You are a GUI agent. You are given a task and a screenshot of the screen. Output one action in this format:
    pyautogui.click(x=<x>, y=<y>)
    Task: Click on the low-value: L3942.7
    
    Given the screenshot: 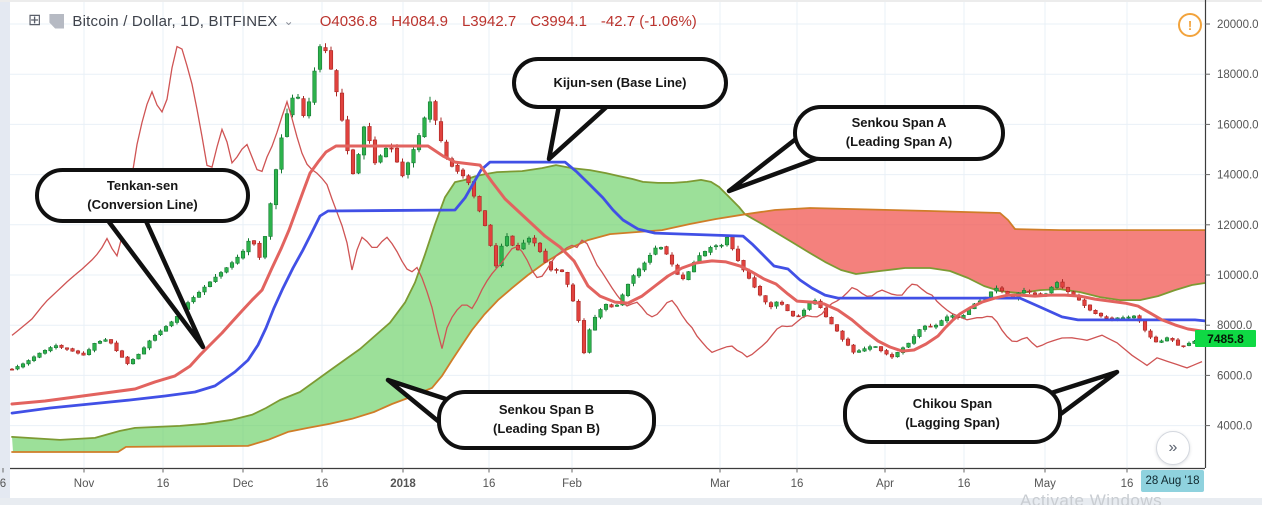 What is the action you would take?
    pyautogui.click(x=489, y=21)
    